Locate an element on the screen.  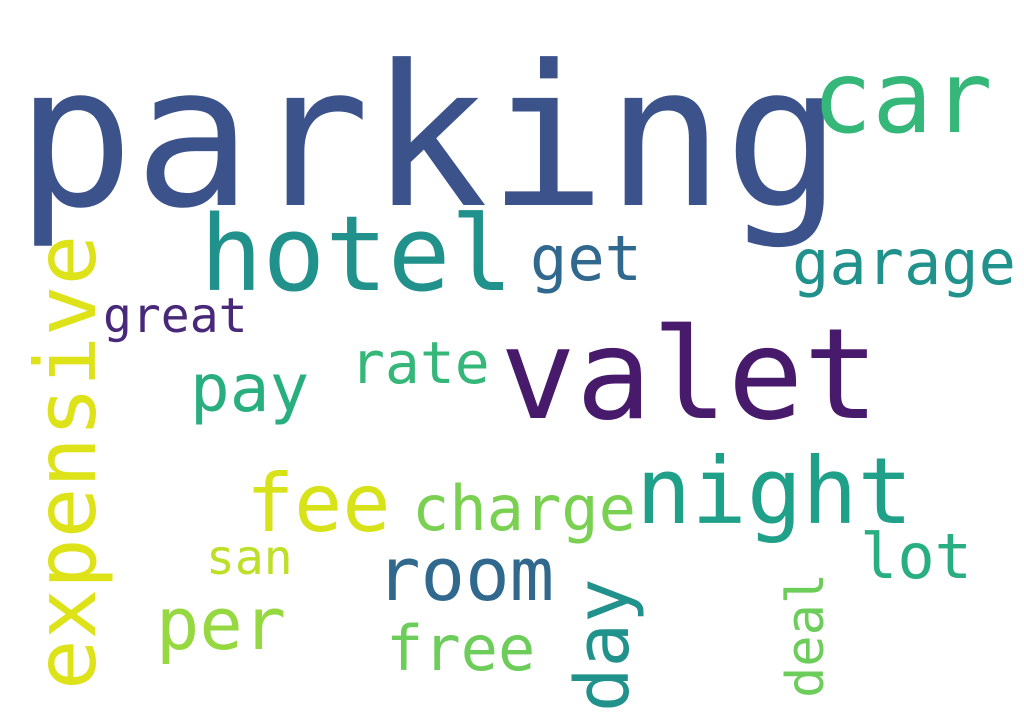
word-get: get is located at coordinates (586, 258).